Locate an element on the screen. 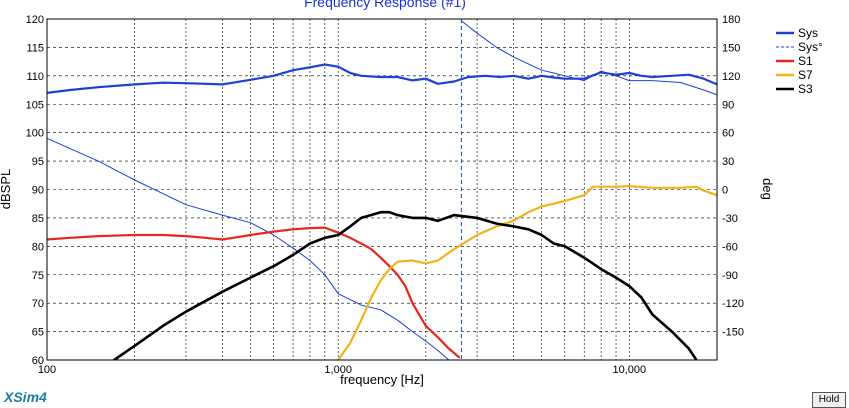 The image size is (849, 408). y-tick-label: 120 is located at coordinates (35, 20).